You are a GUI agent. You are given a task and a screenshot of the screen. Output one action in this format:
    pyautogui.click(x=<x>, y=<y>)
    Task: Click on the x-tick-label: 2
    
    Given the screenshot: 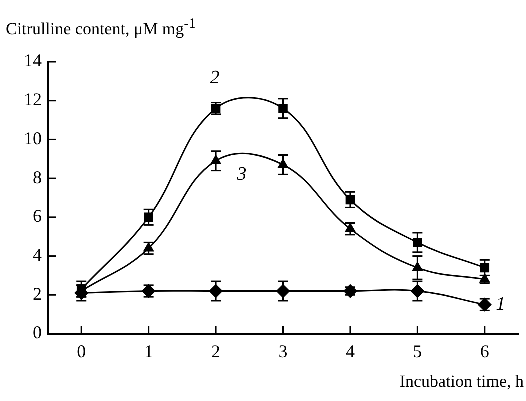 What is the action you would take?
    pyautogui.click(x=216, y=352)
    